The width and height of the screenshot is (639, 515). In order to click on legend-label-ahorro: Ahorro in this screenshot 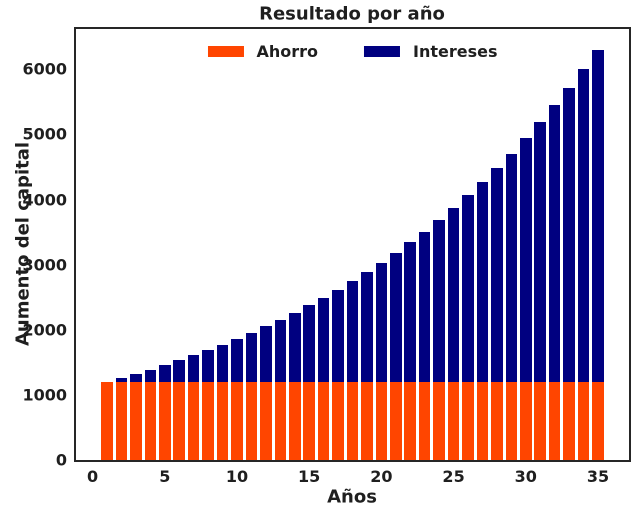, I will do `click(287, 51)`.